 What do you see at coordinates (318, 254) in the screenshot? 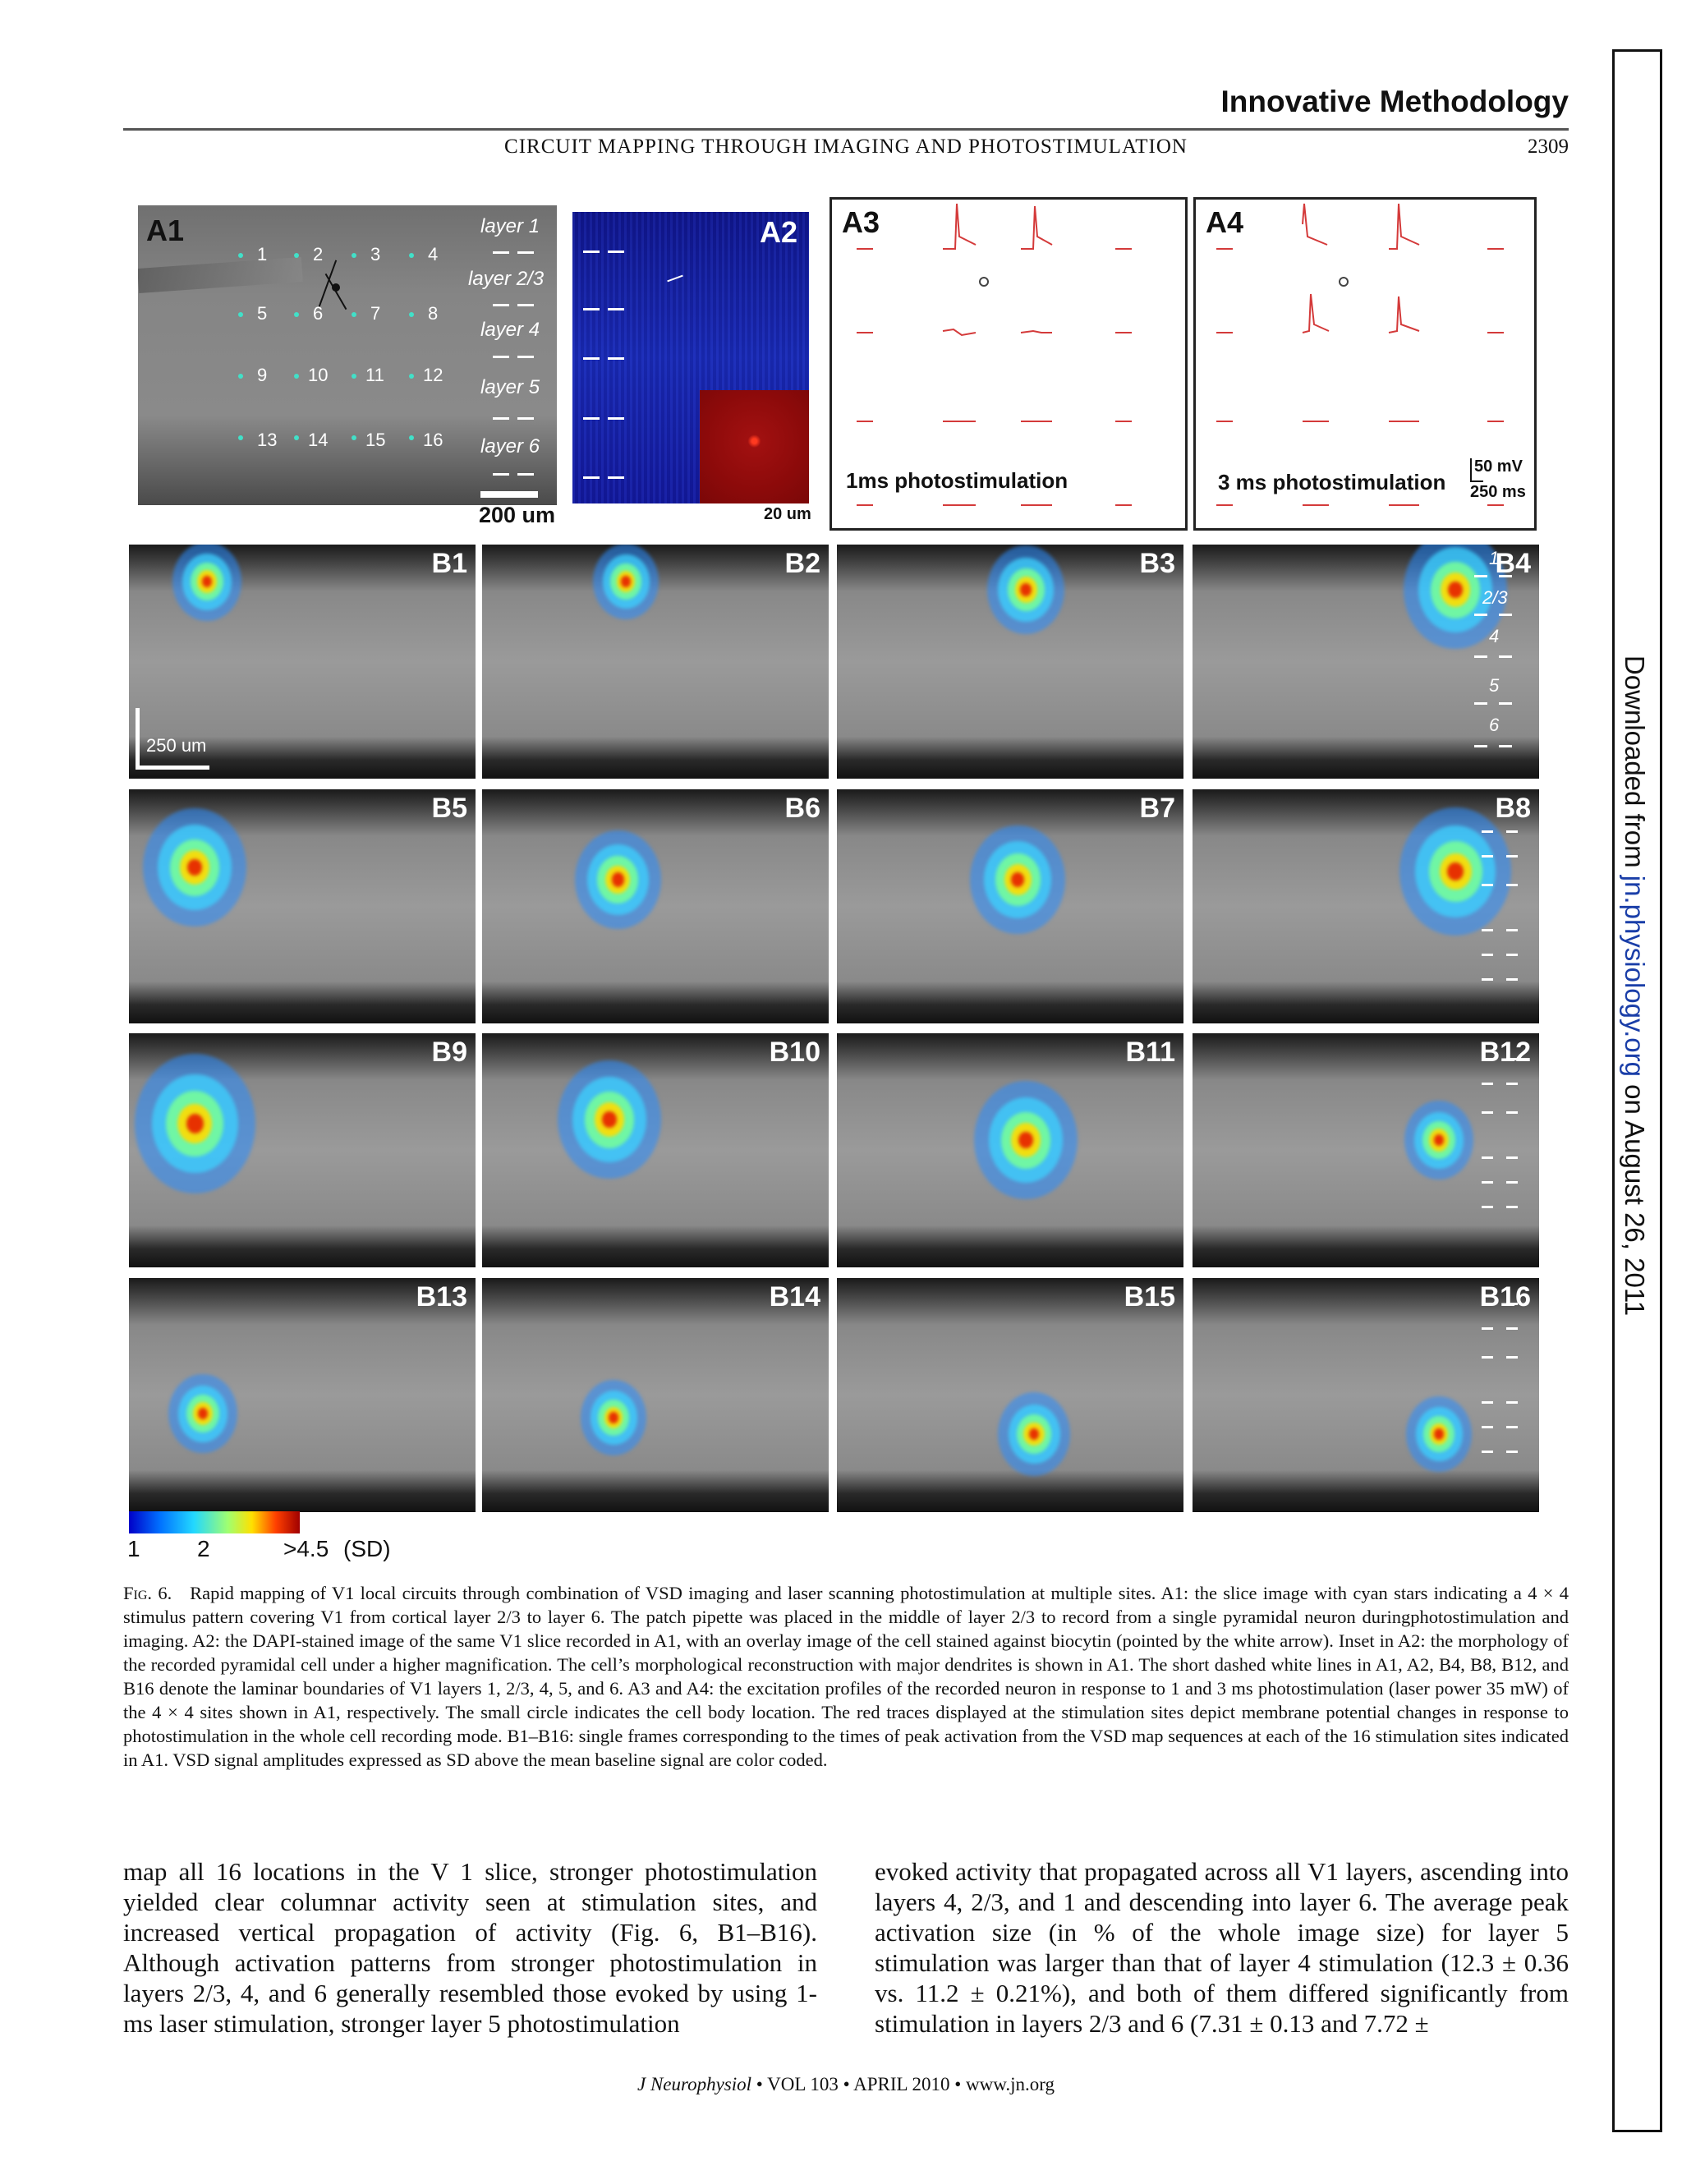
I see `site-label: 2` at bounding box center [318, 254].